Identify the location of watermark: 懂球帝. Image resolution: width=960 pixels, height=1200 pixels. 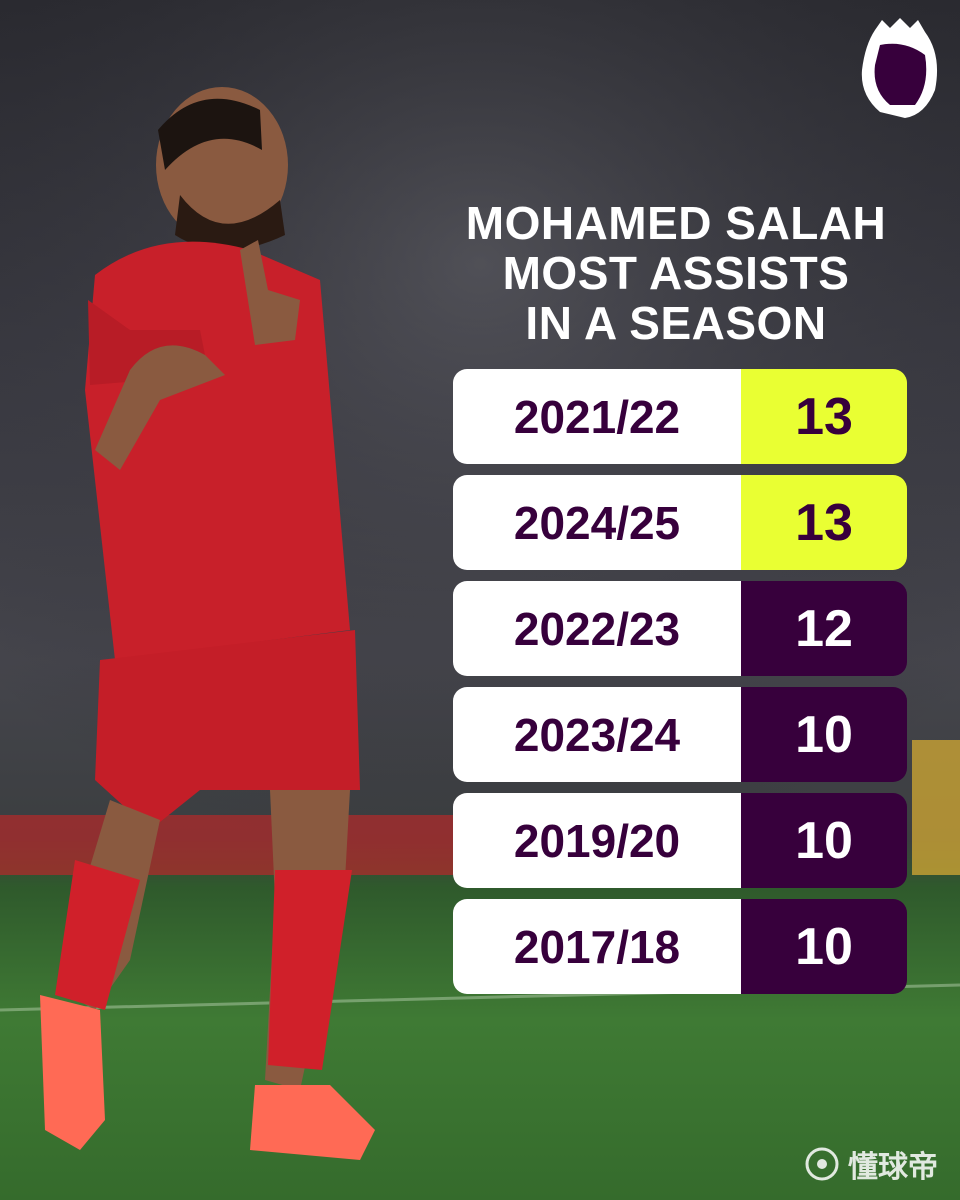
(871, 1164).